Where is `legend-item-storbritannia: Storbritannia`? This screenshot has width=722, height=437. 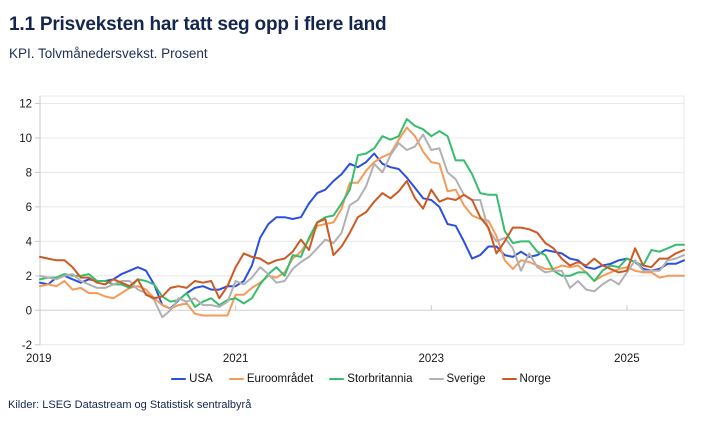 legend-item-storbritannia: Storbritannia is located at coordinates (371, 379).